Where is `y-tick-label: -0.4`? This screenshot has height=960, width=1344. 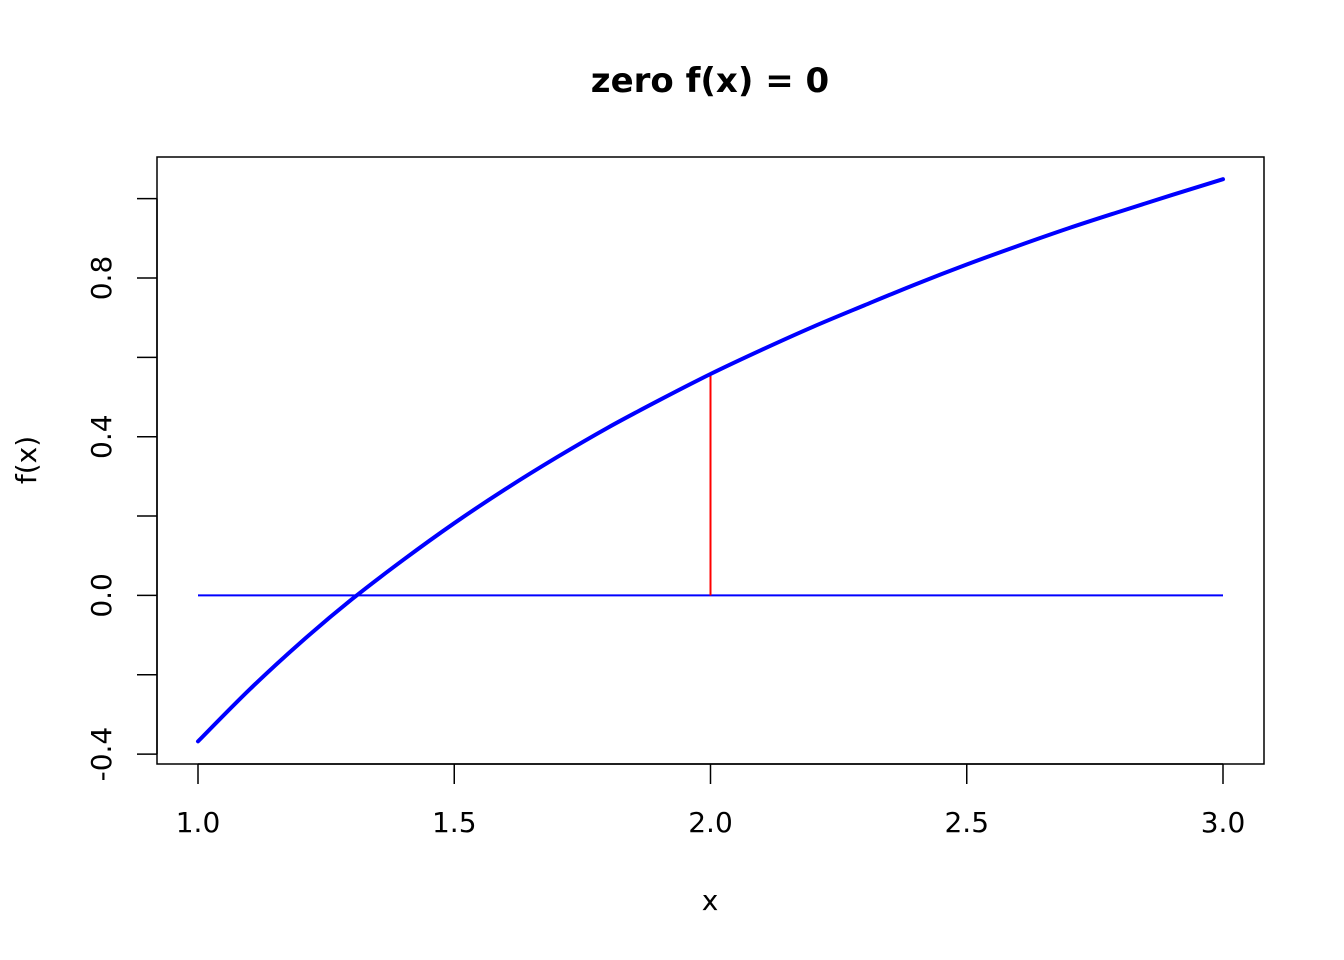 y-tick-label: -0.4 is located at coordinates (101, 754).